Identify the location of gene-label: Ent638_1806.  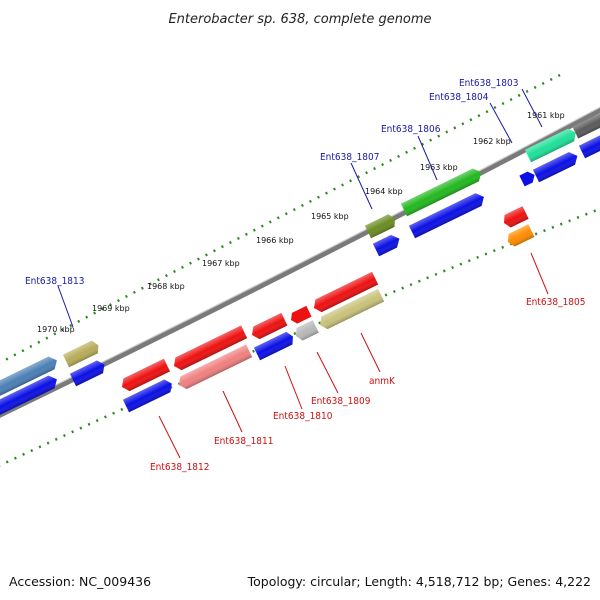
(411, 129).